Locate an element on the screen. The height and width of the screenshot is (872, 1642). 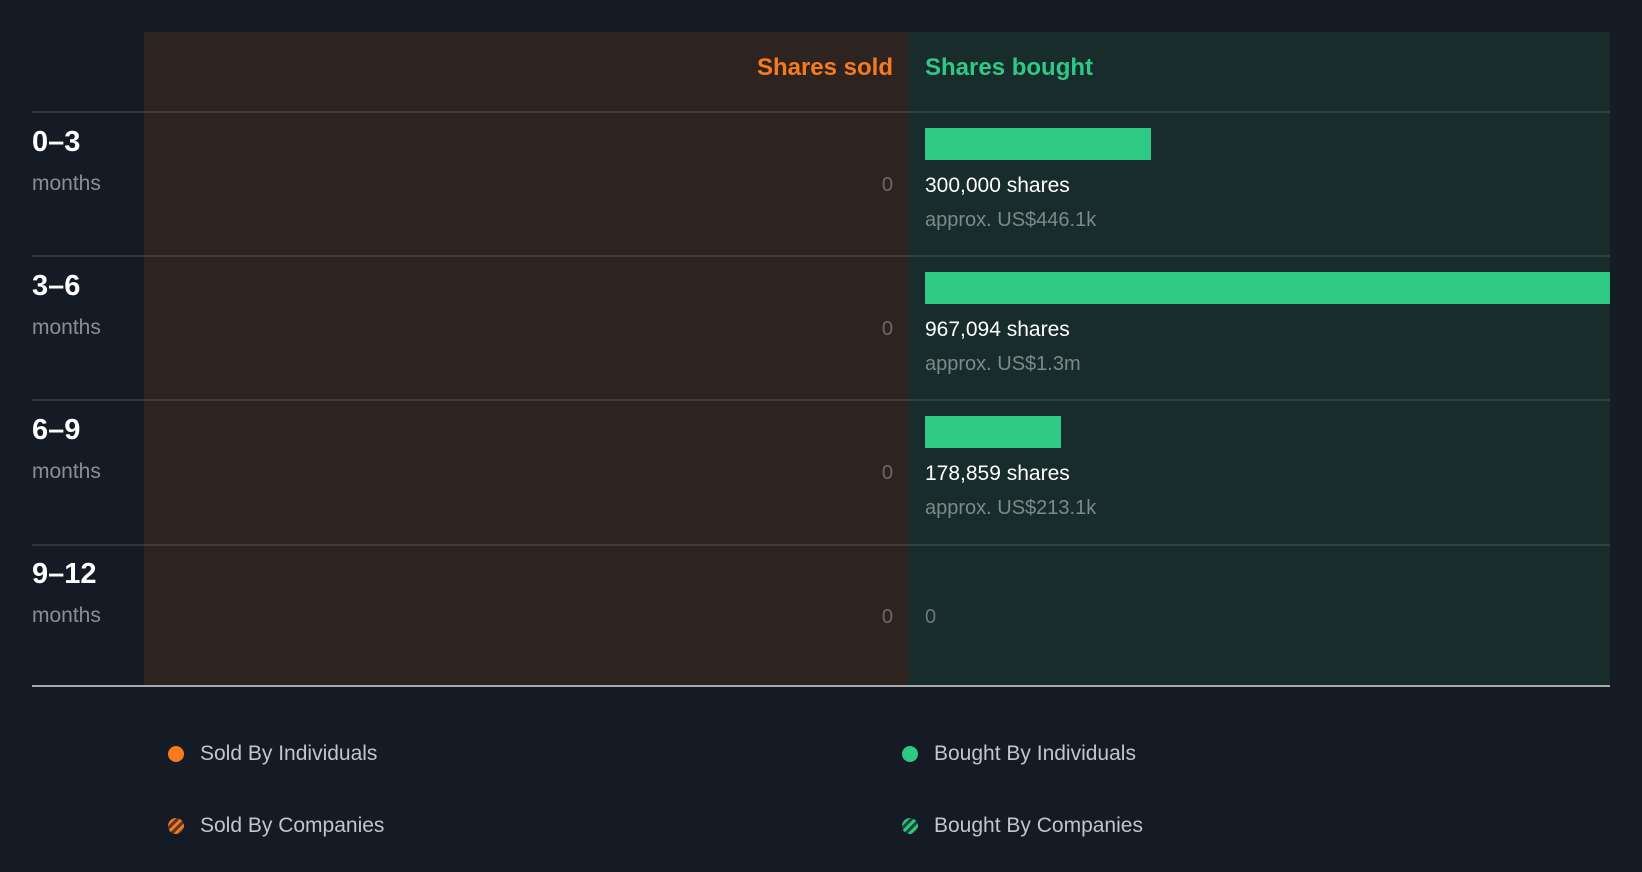
legend-sold-companies: Sold By Companies is located at coordinates (276, 826).